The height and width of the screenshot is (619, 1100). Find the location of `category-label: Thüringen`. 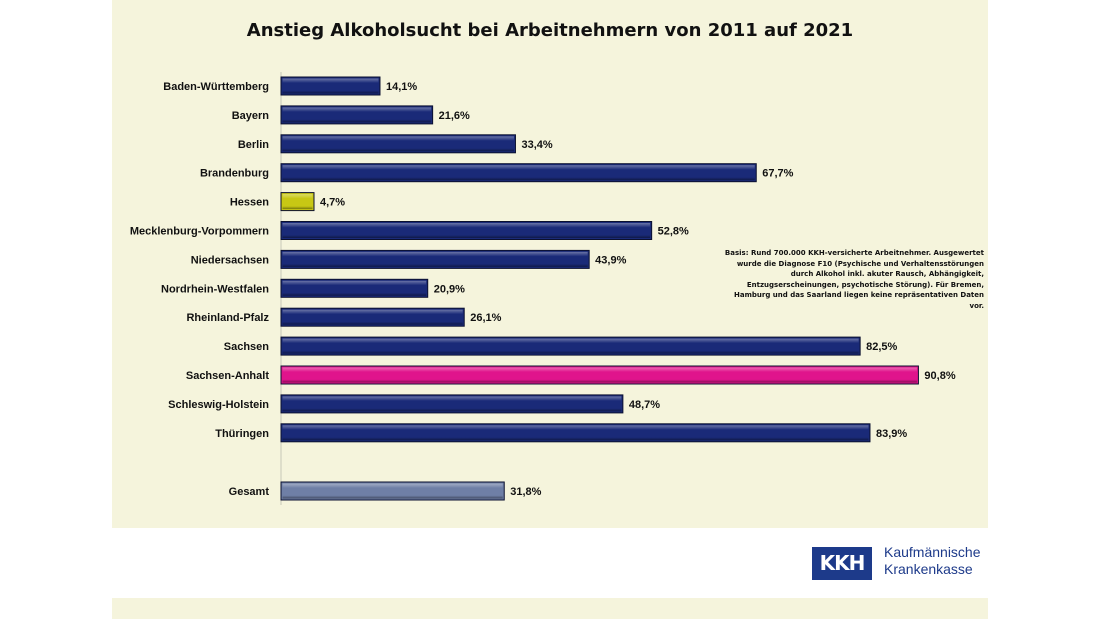

category-label: Thüringen is located at coordinates (242, 434).